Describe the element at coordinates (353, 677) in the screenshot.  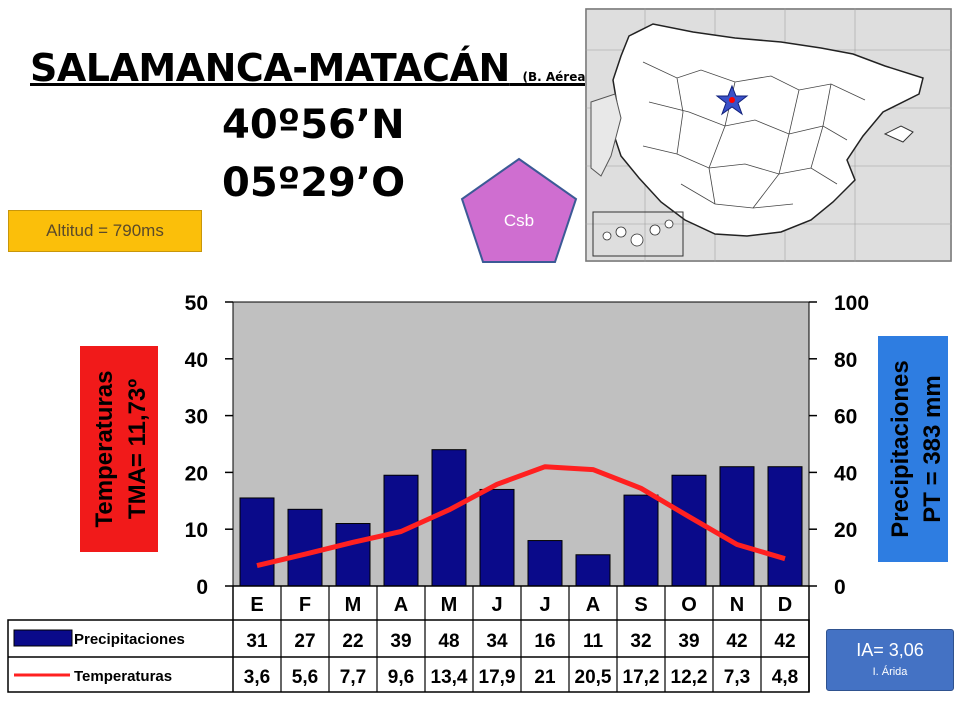
I see `temp-value: 7,7` at that location.